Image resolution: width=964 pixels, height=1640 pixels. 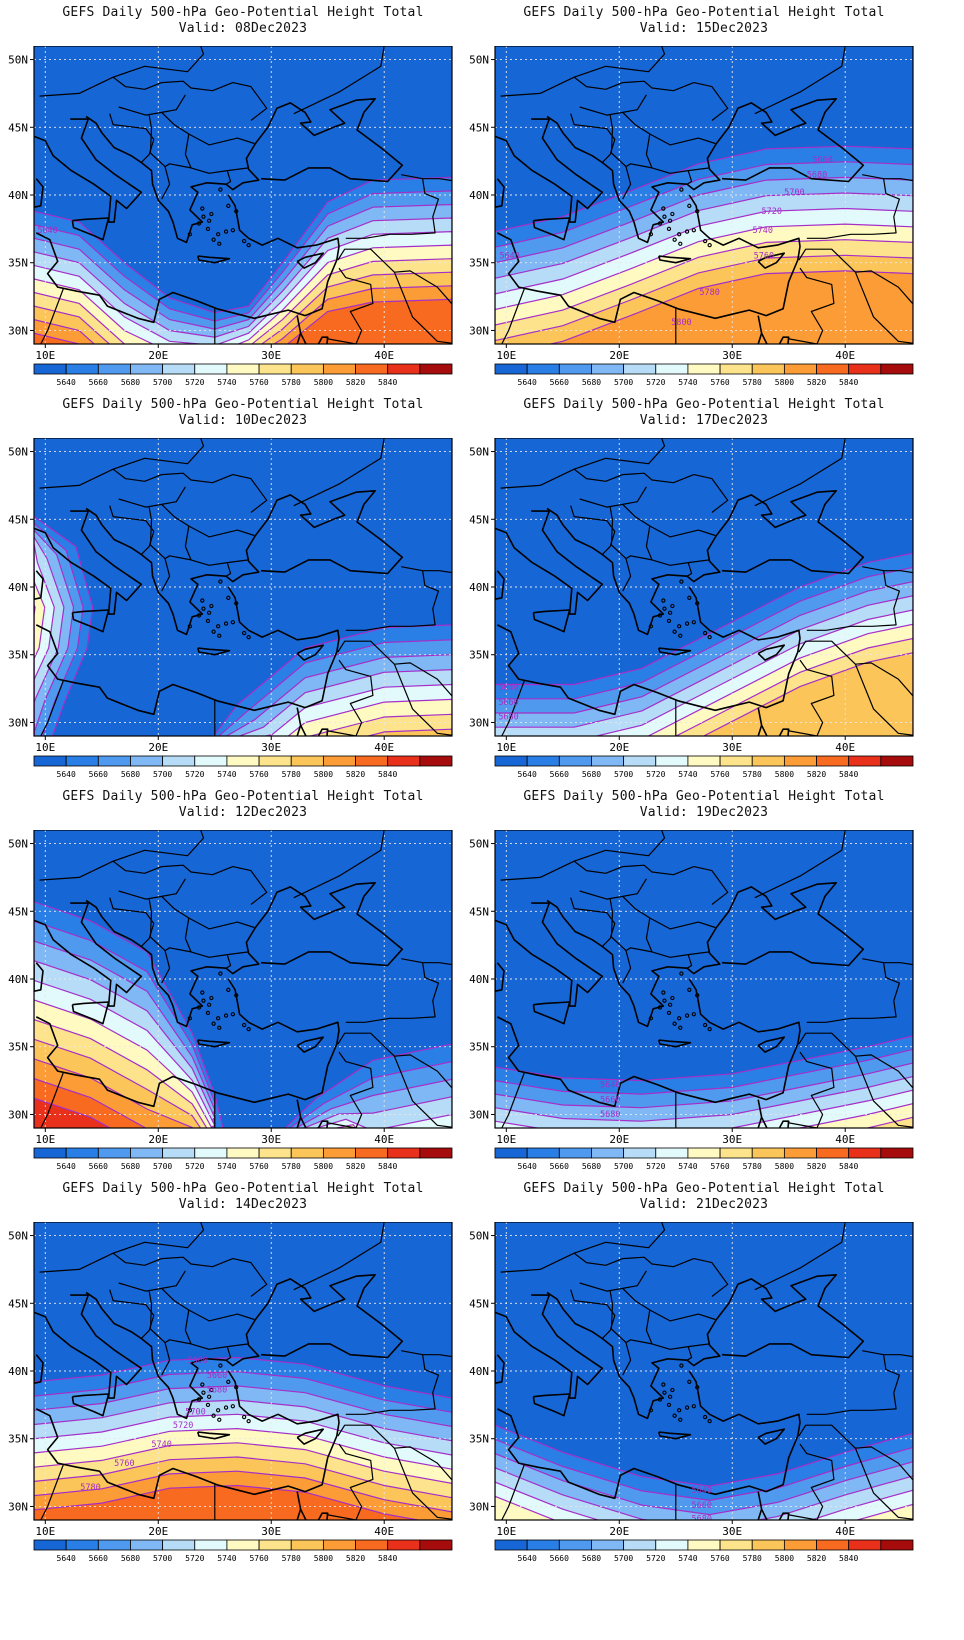 I want to click on contour-label: 5680, so click(x=217, y=1391).